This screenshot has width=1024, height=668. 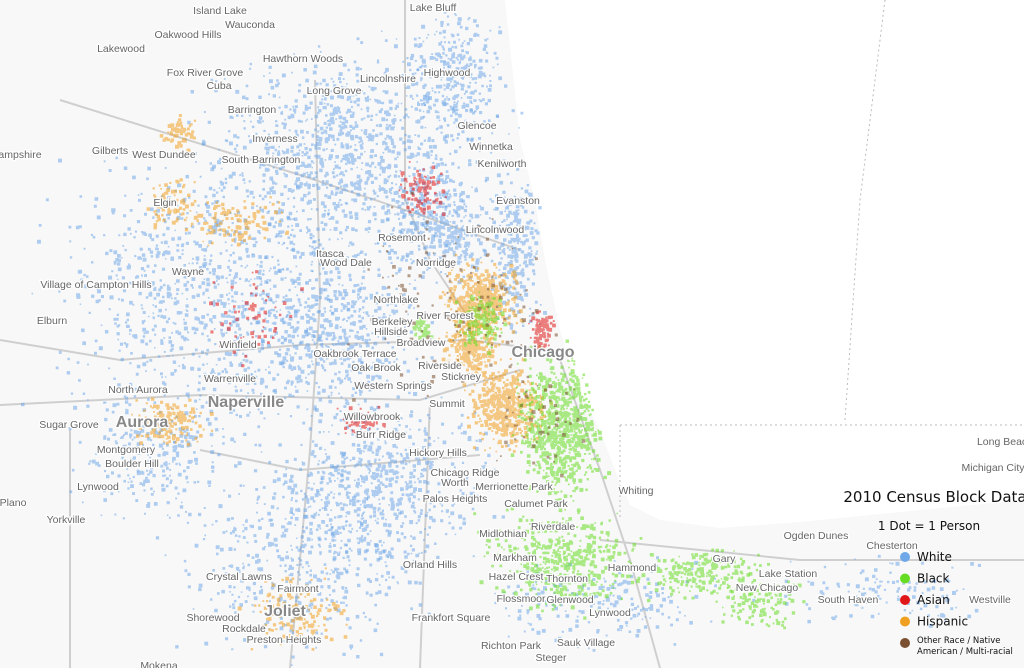 What do you see at coordinates (393, 322) in the screenshot?
I see `place-label: Berkeley` at bounding box center [393, 322].